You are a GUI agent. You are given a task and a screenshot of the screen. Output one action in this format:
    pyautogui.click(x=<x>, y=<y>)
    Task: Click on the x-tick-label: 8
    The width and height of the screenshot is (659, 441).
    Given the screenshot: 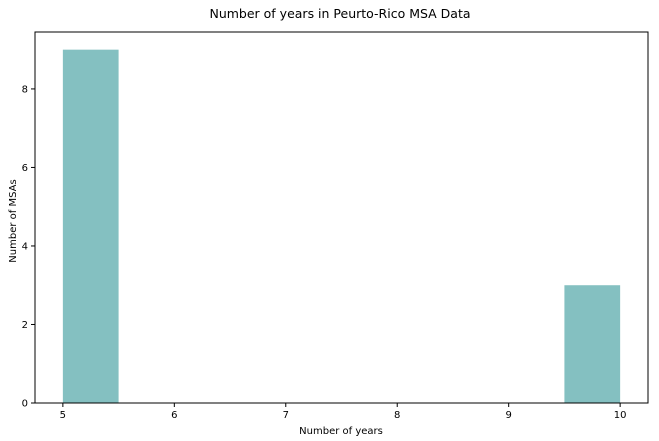 What is the action you would take?
    pyautogui.click(x=397, y=415)
    